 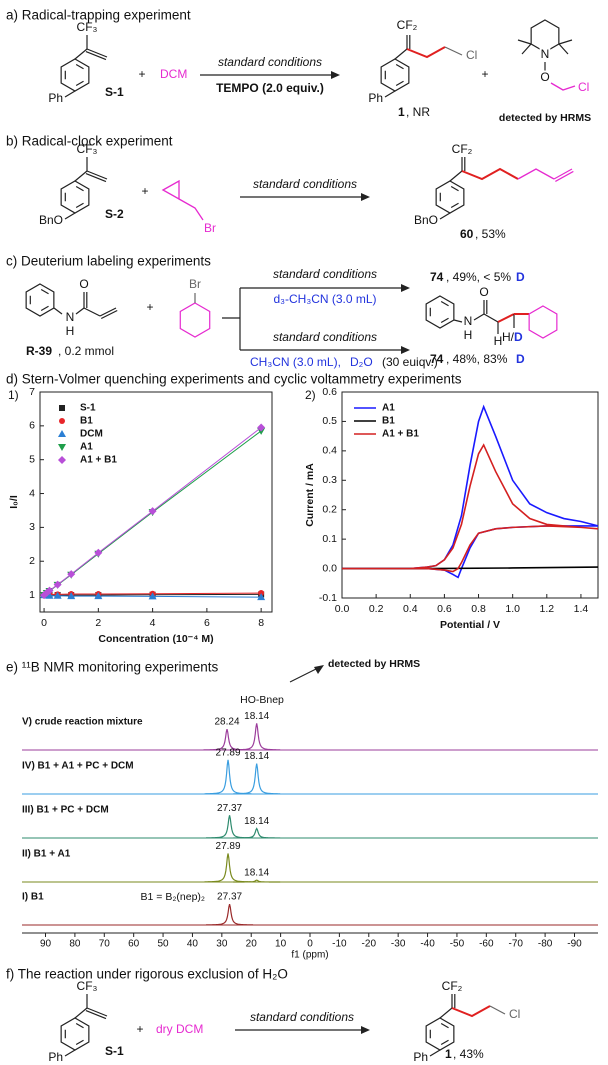 What do you see at coordinates (328, 598) in the screenshot?
I see `y-tick-label: -0.1` at bounding box center [328, 598].